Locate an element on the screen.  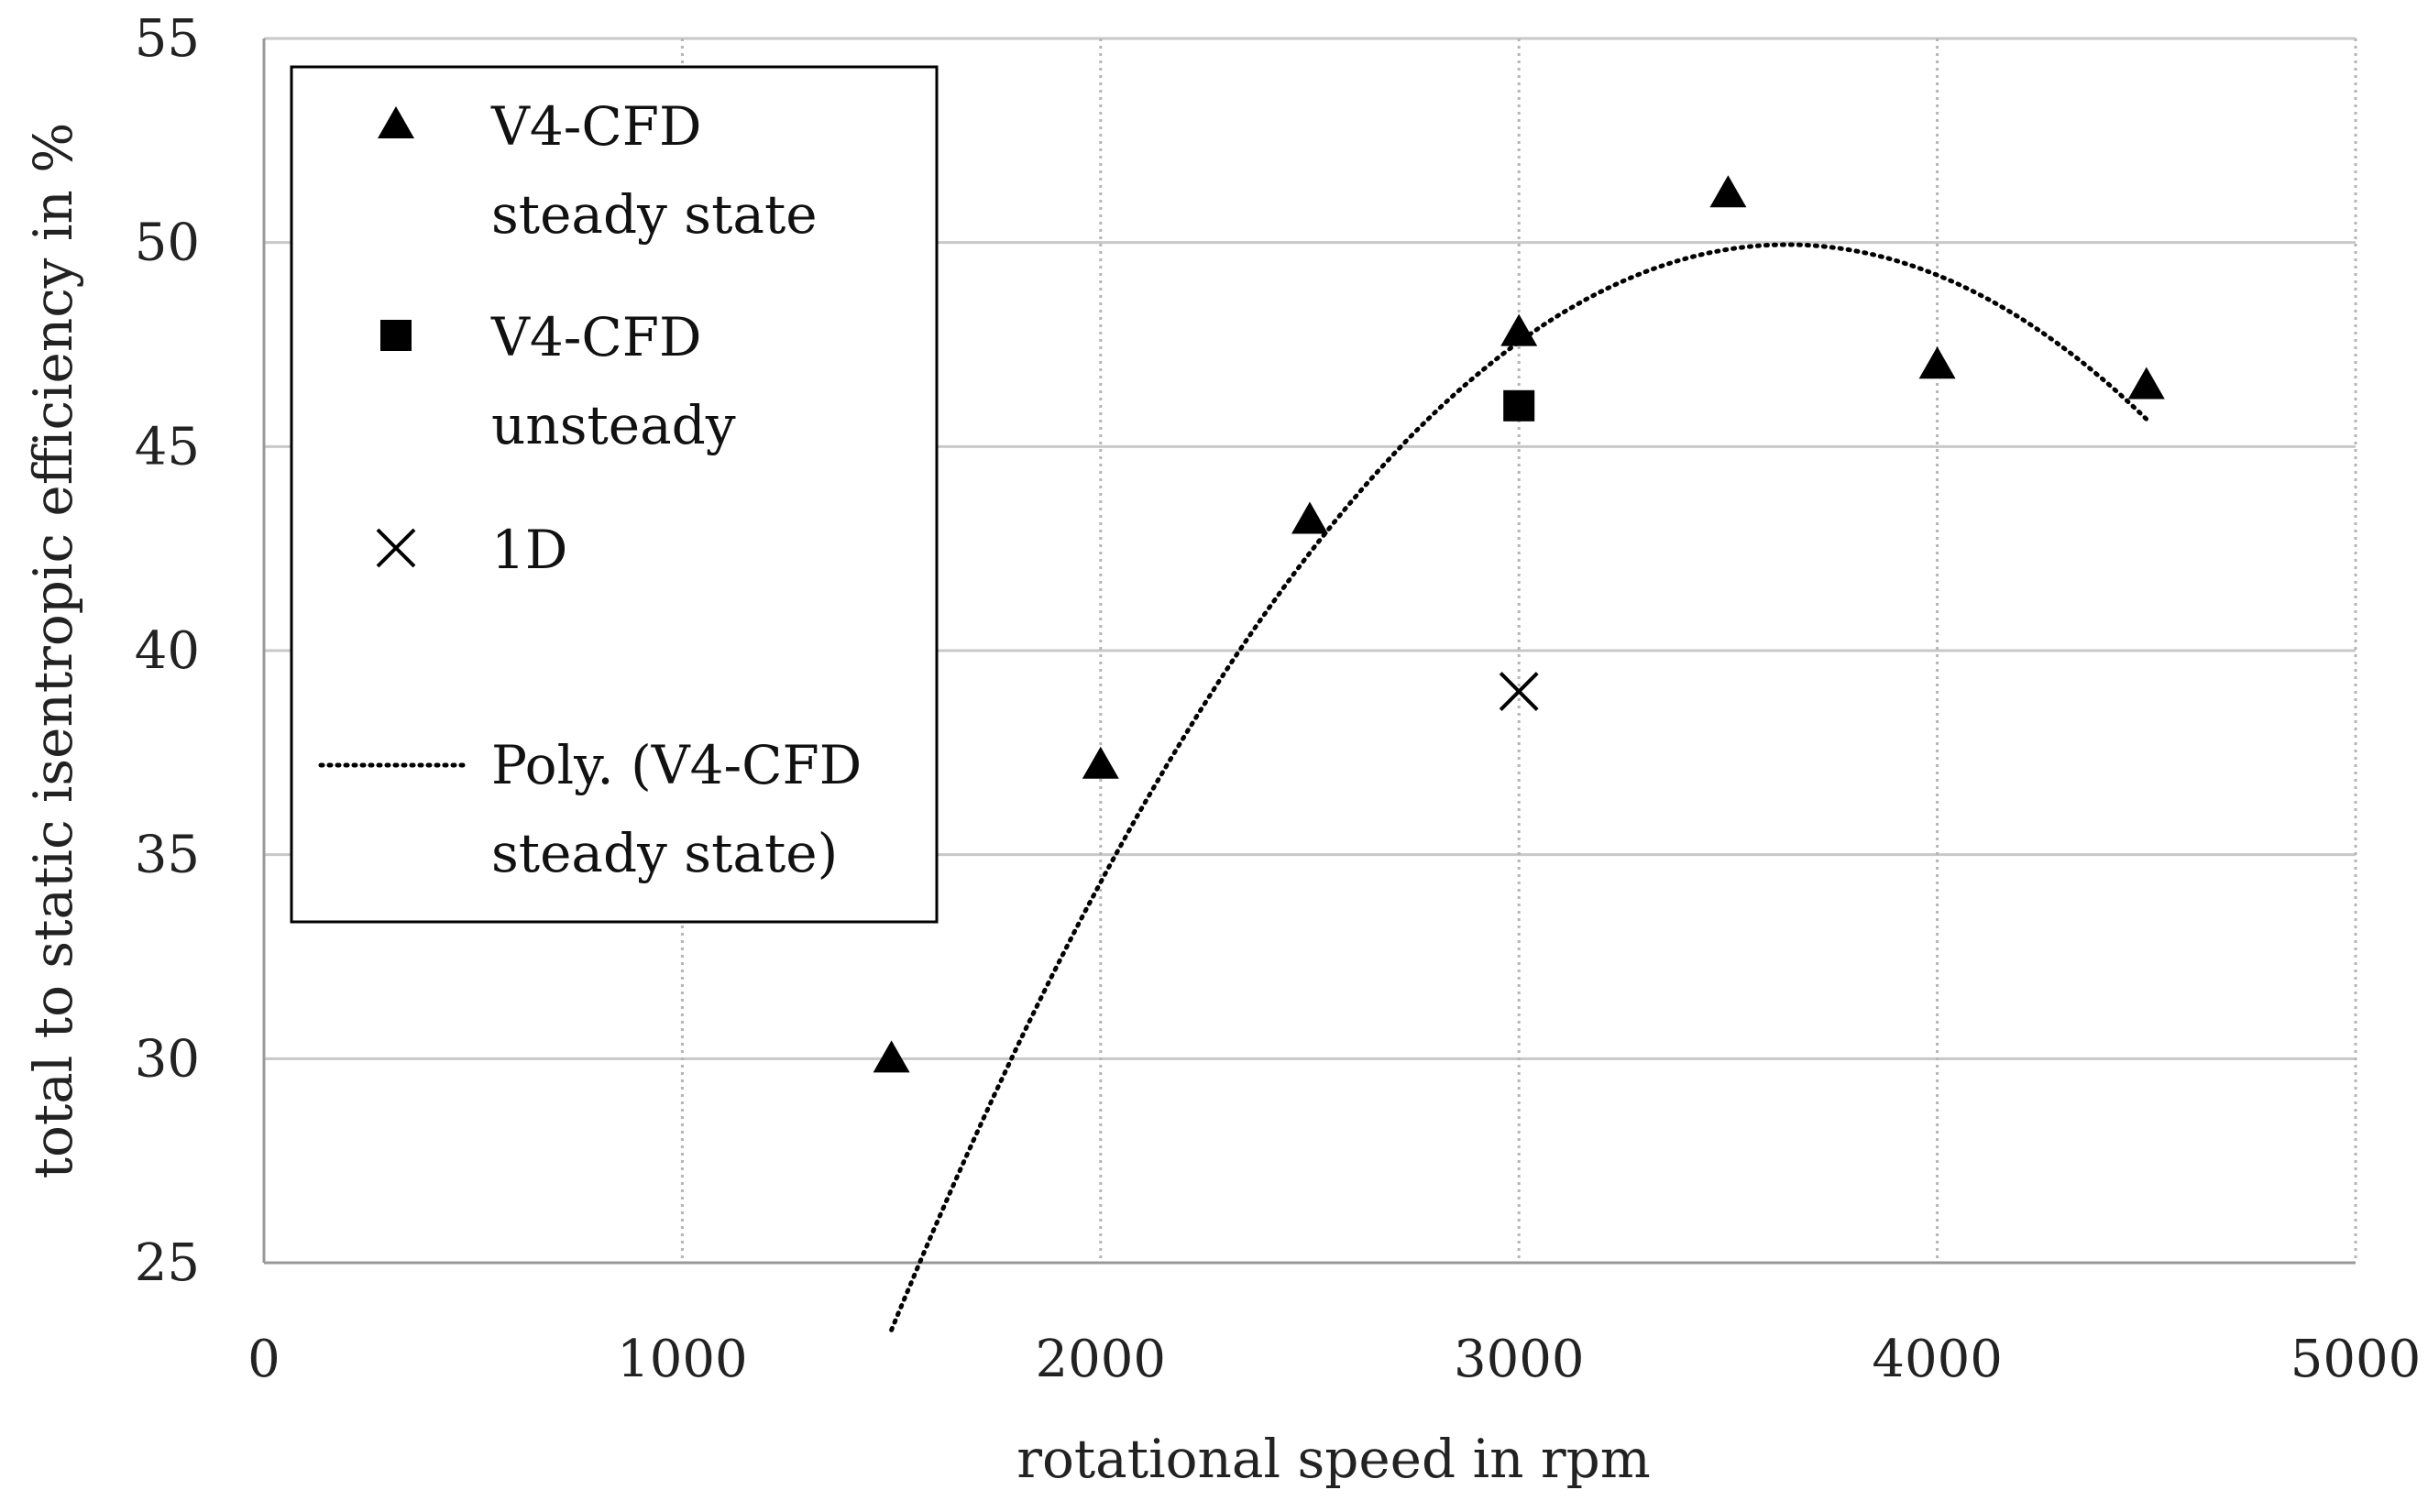
legend-symbol-x is located at coordinates (396, 548).